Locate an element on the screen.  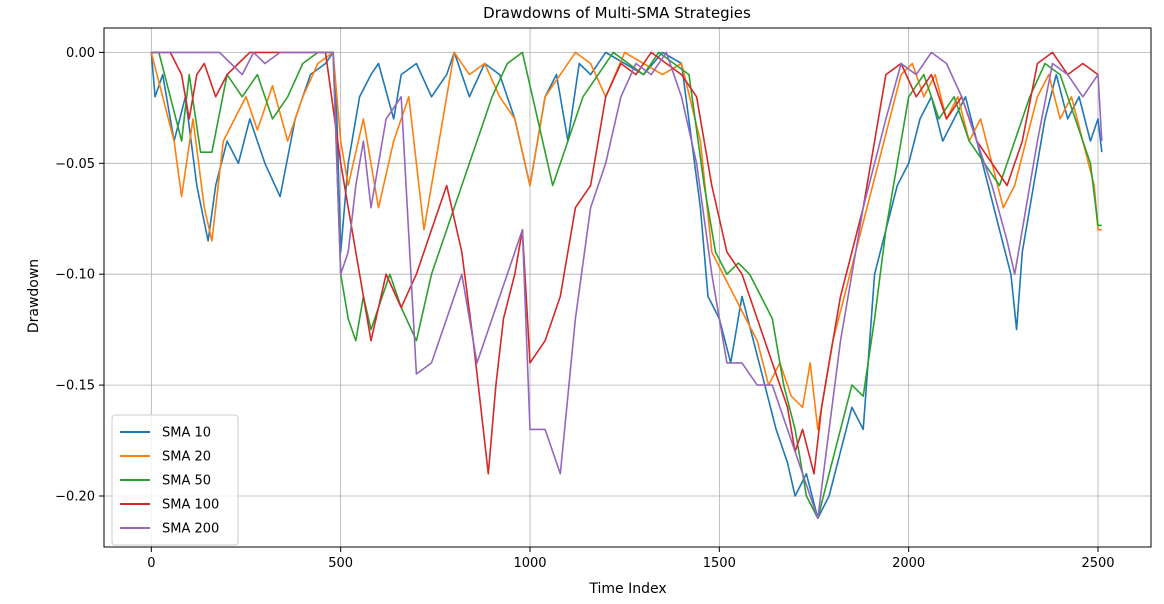
legend-label: SMA 200 is located at coordinates (190, 529).